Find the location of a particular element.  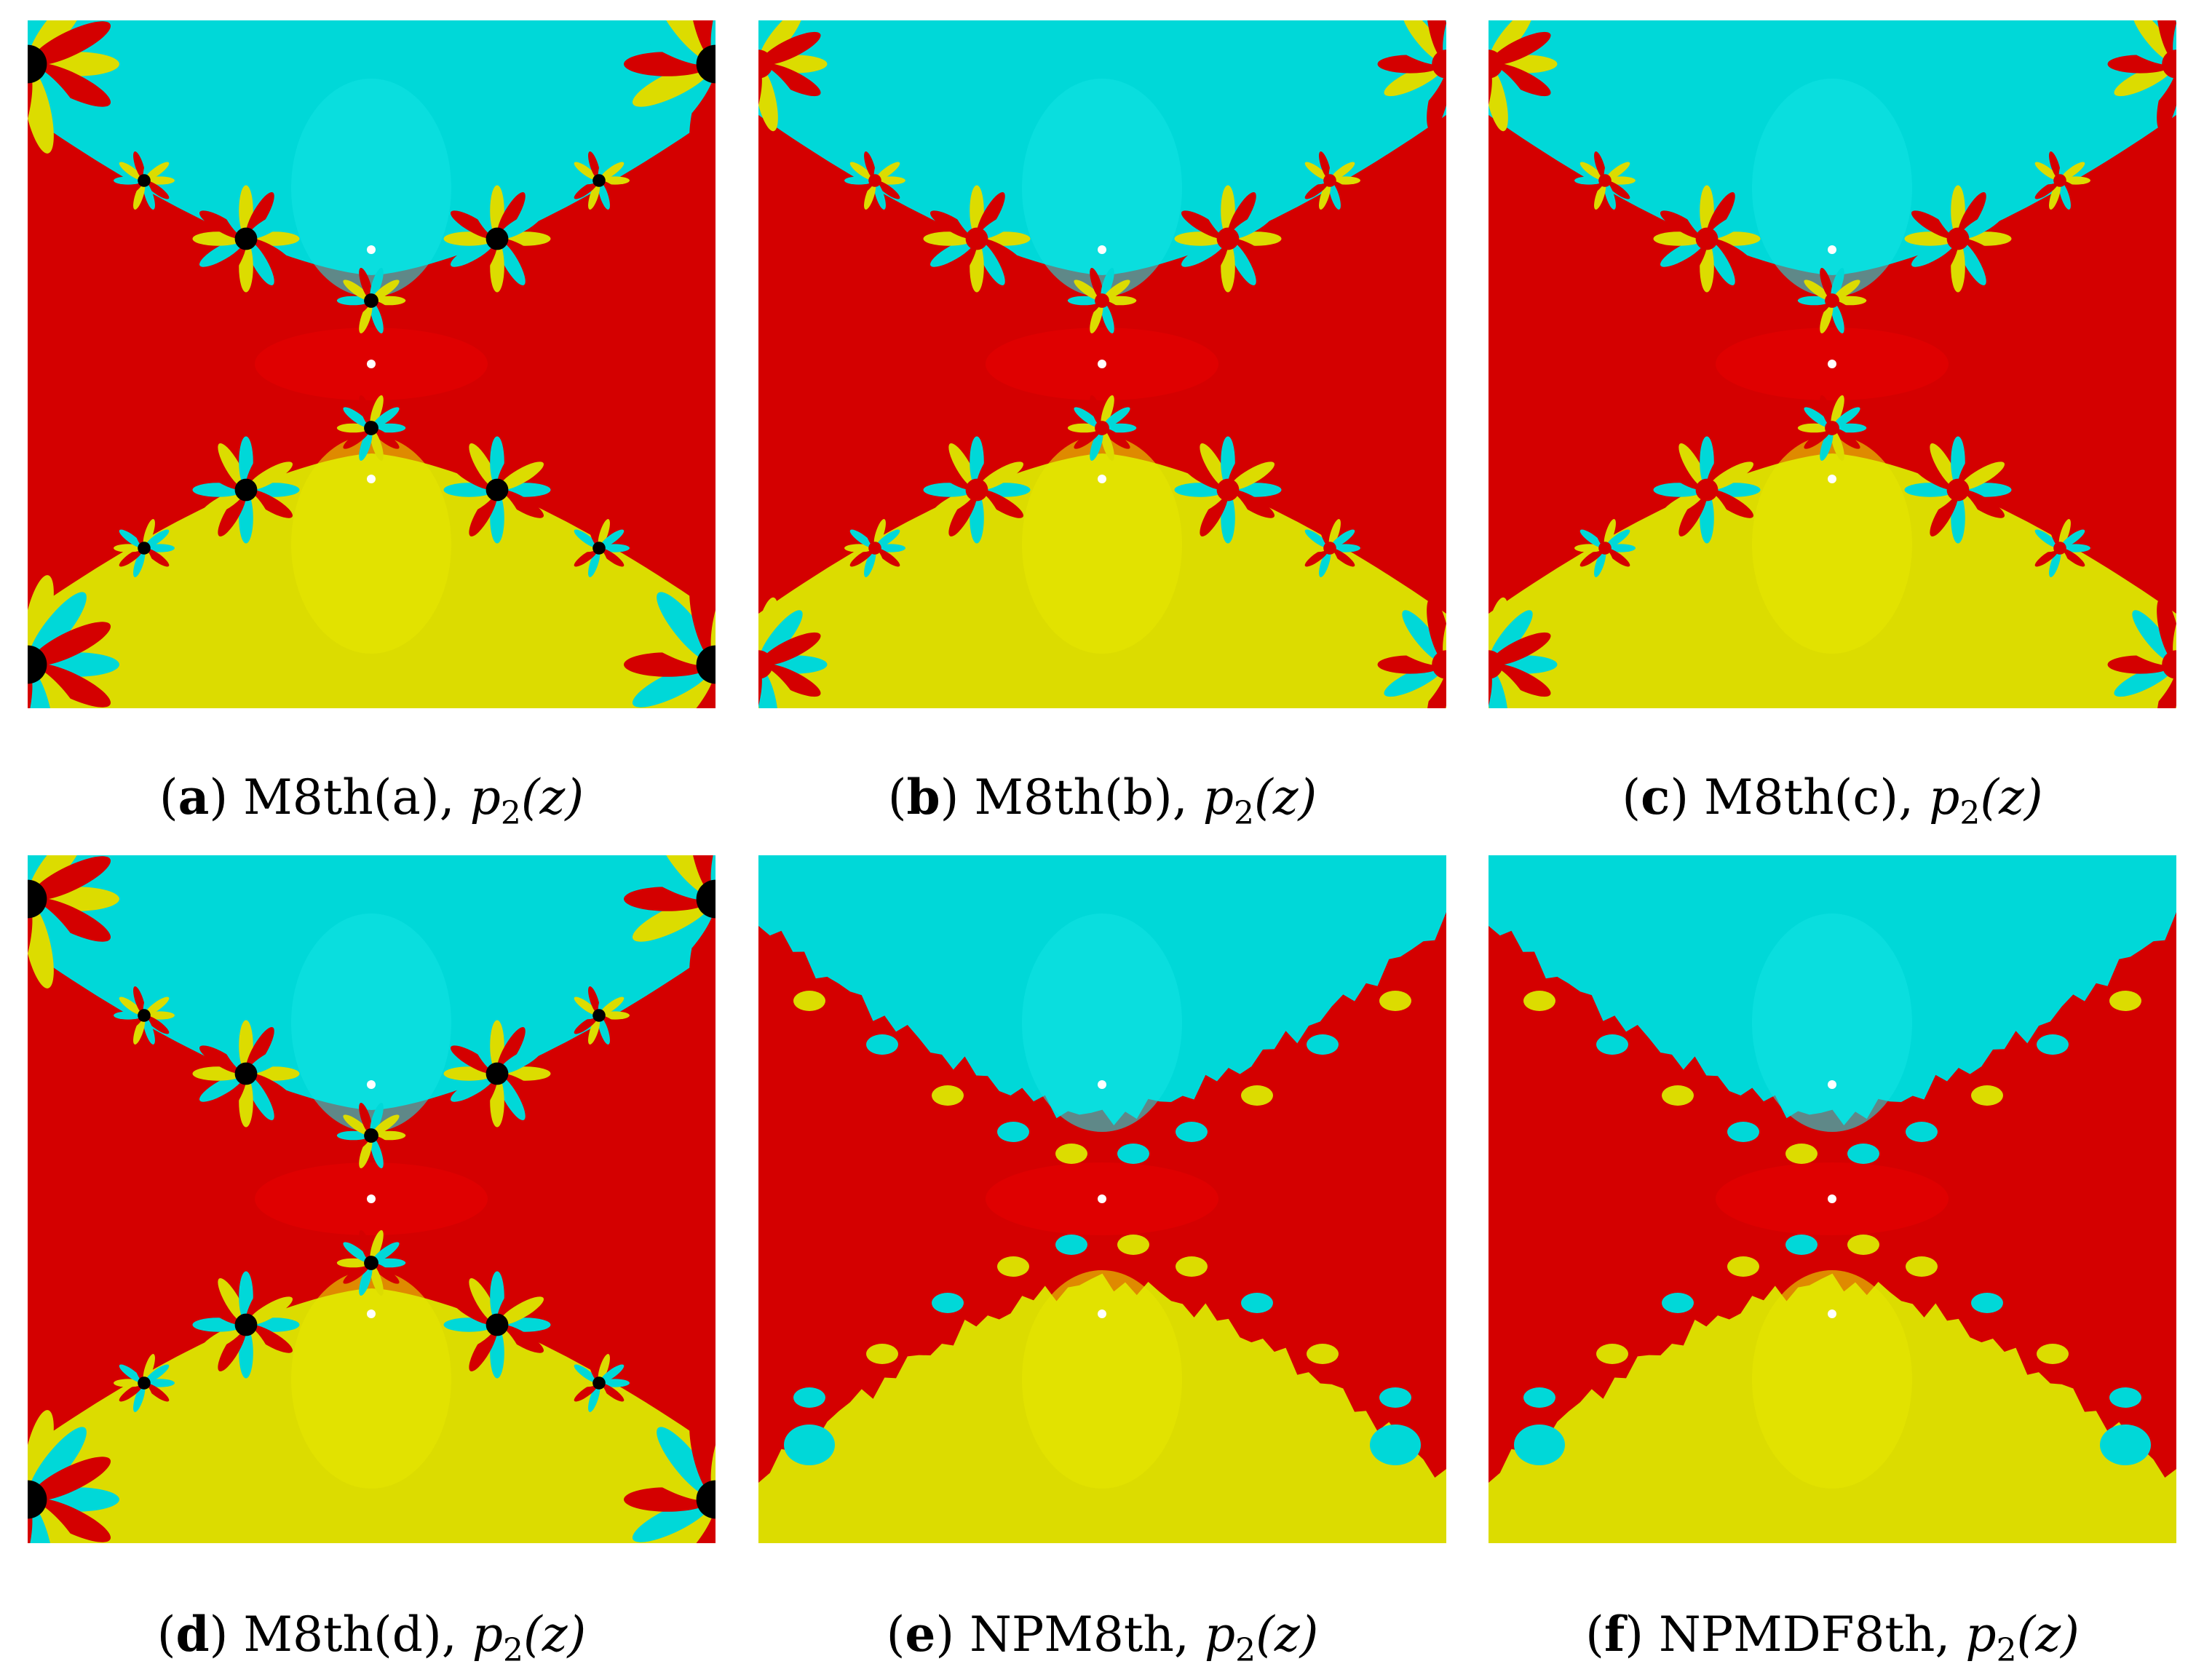

basin-plot-e is located at coordinates (1102, 1199).